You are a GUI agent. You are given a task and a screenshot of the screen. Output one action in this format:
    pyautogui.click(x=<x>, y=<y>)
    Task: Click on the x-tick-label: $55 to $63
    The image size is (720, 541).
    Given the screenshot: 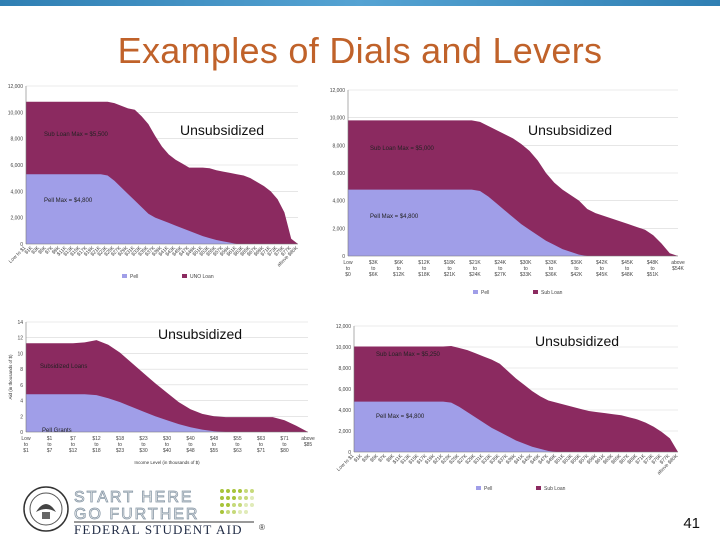 What is the action you would take?
    pyautogui.click(x=237, y=445)
    